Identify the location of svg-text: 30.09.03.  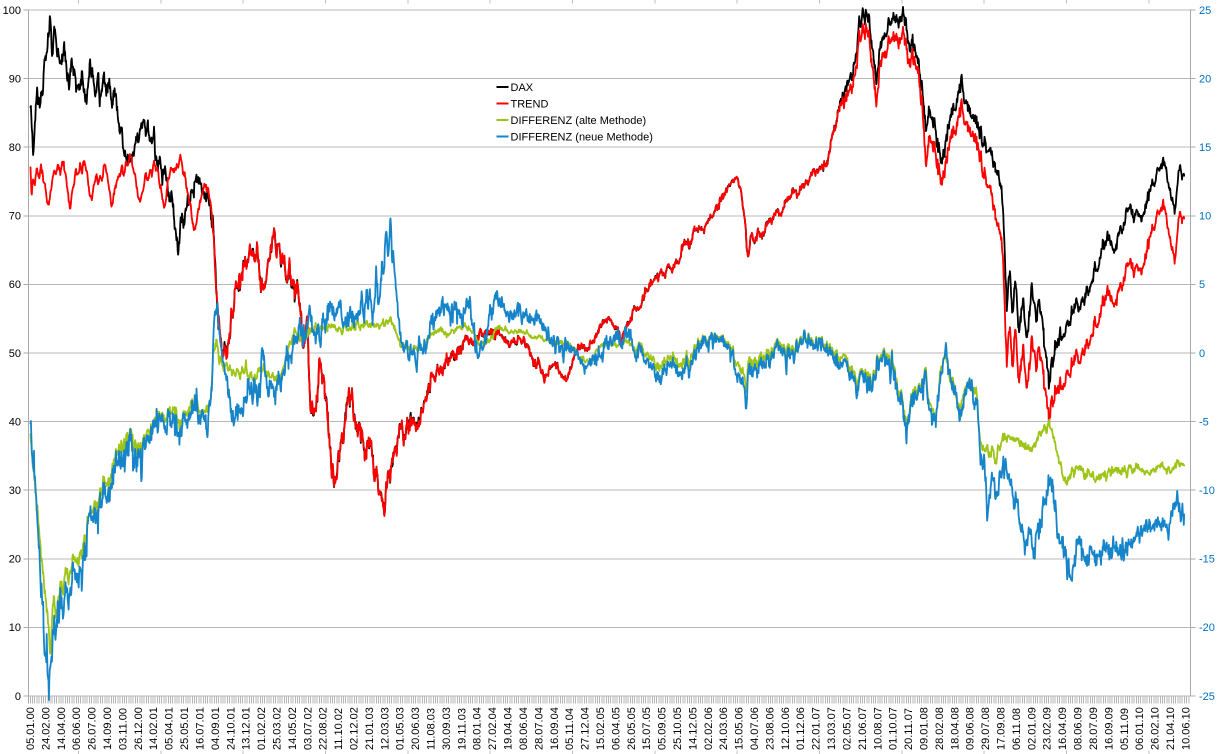
(447, 728).